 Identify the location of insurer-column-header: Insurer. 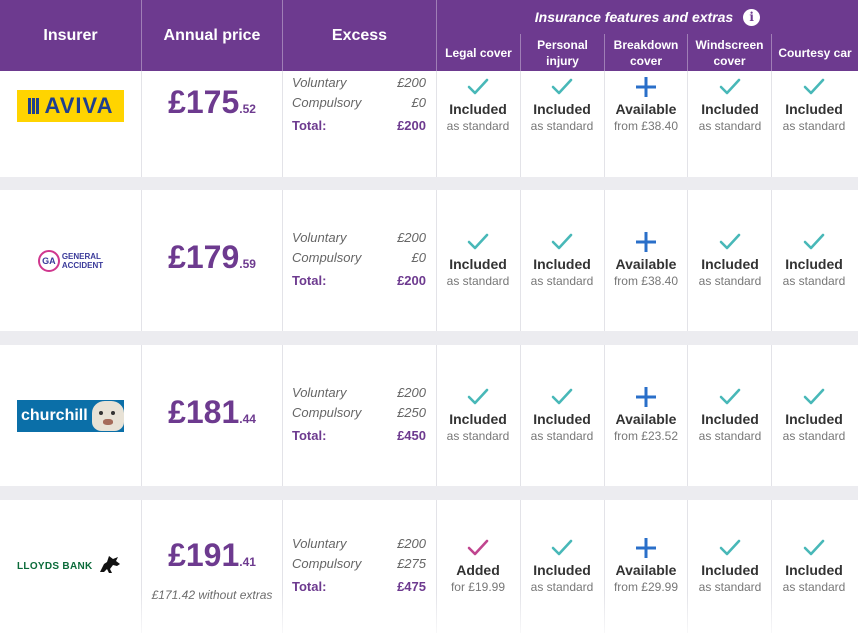
(70, 35).